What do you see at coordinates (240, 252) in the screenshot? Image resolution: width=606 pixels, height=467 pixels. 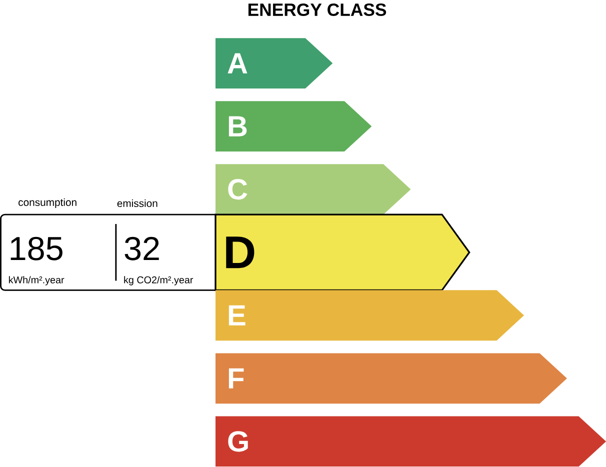 I see `y-tick-label: D` at bounding box center [240, 252].